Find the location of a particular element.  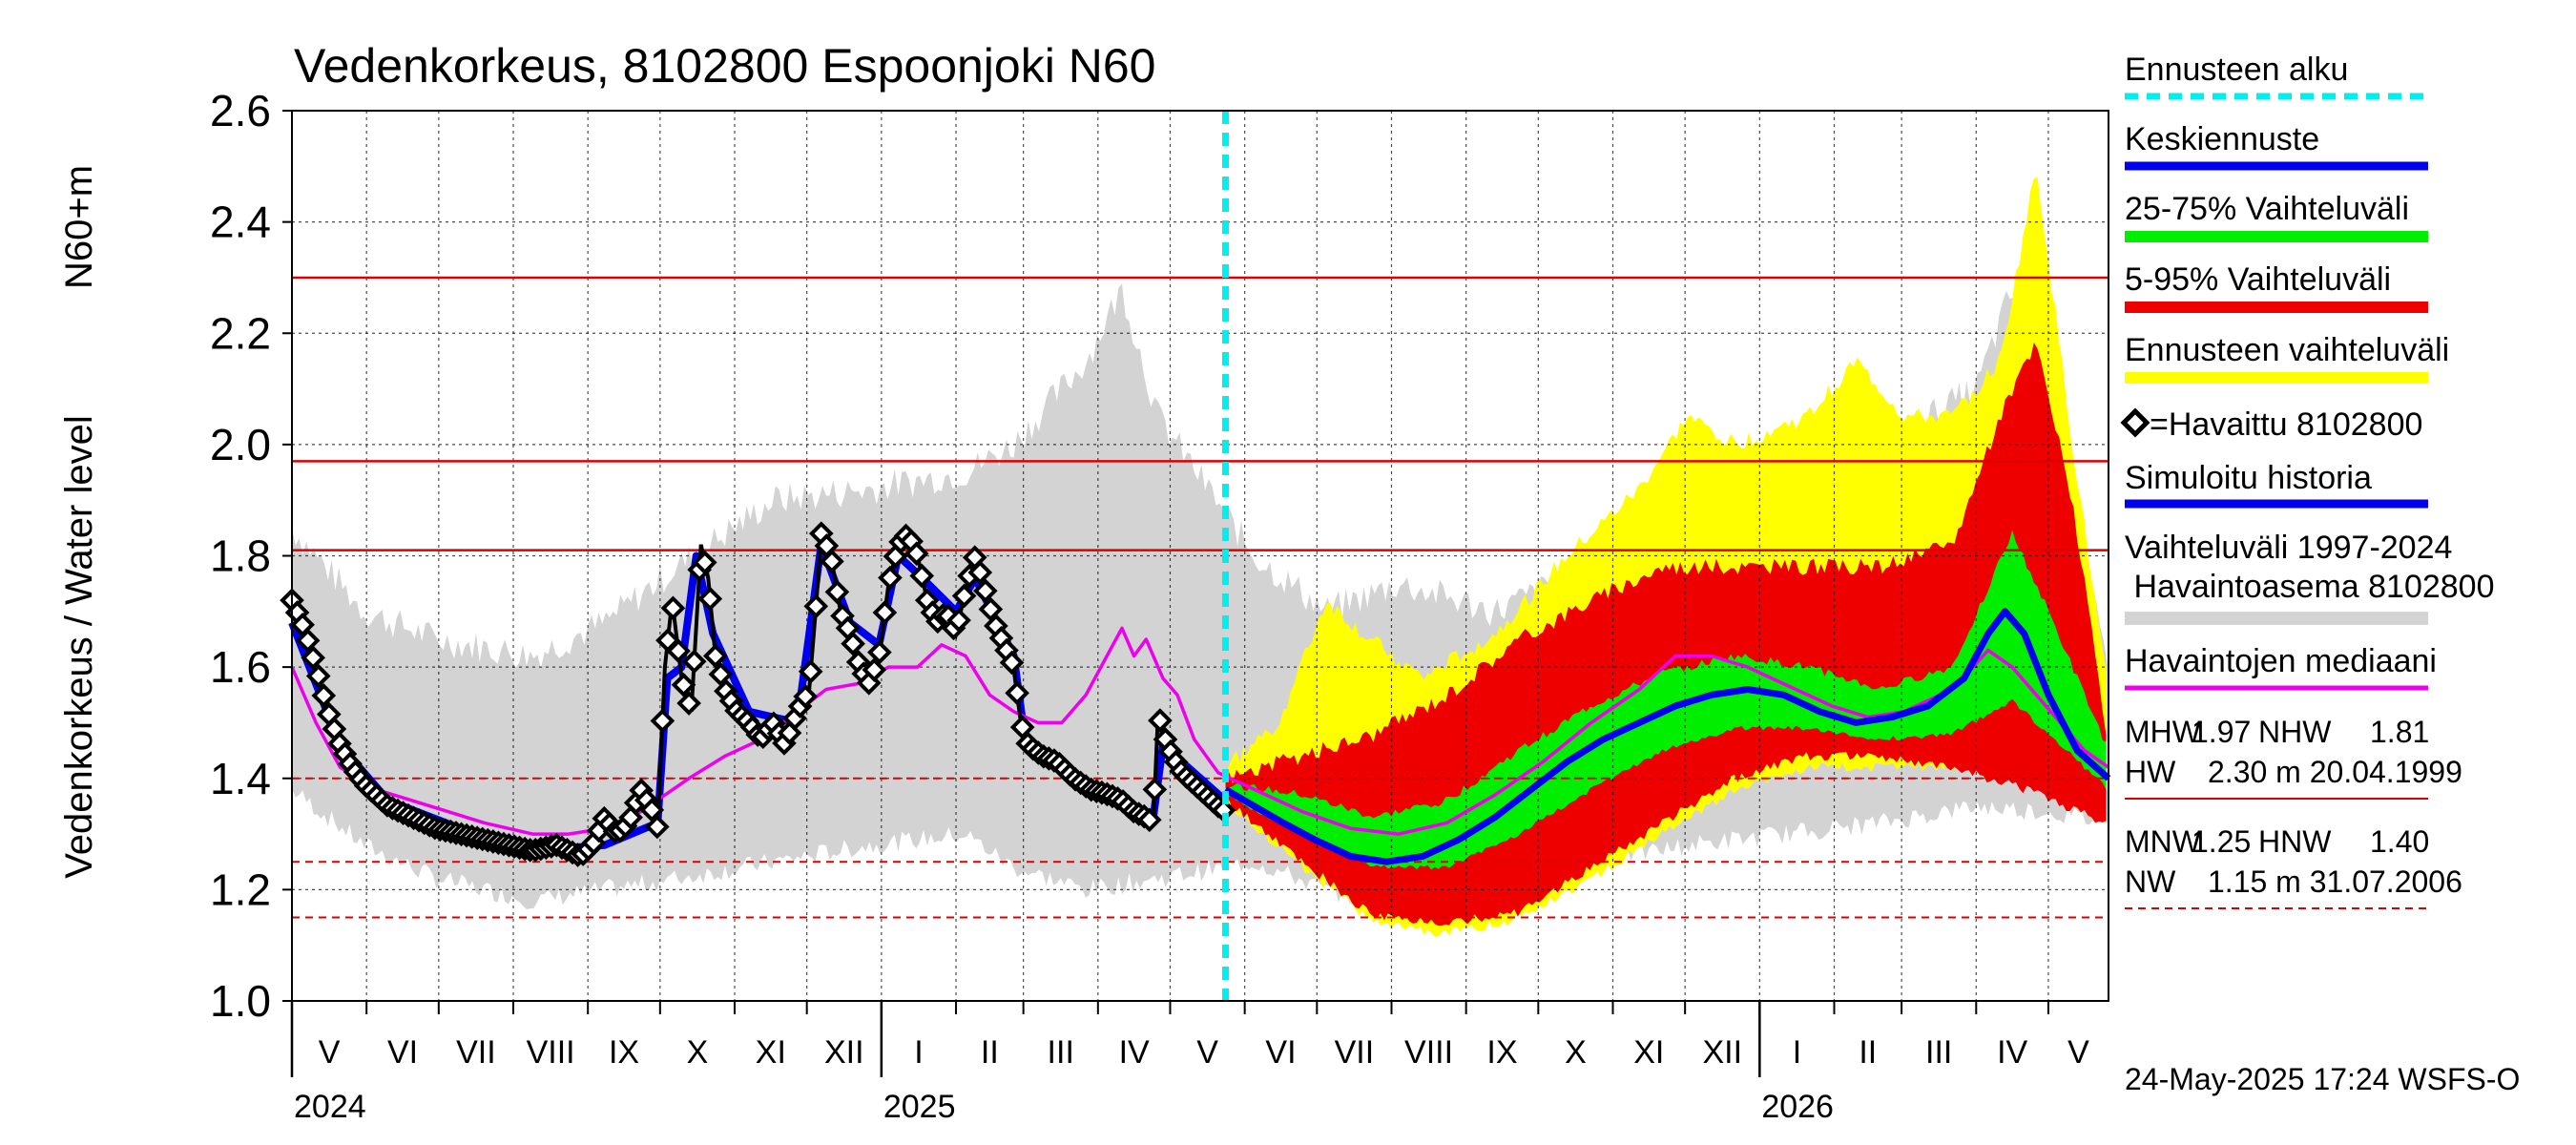

legend-history-station-label: Havaintoasema 8102800 is located at coordinates (2310, 587).